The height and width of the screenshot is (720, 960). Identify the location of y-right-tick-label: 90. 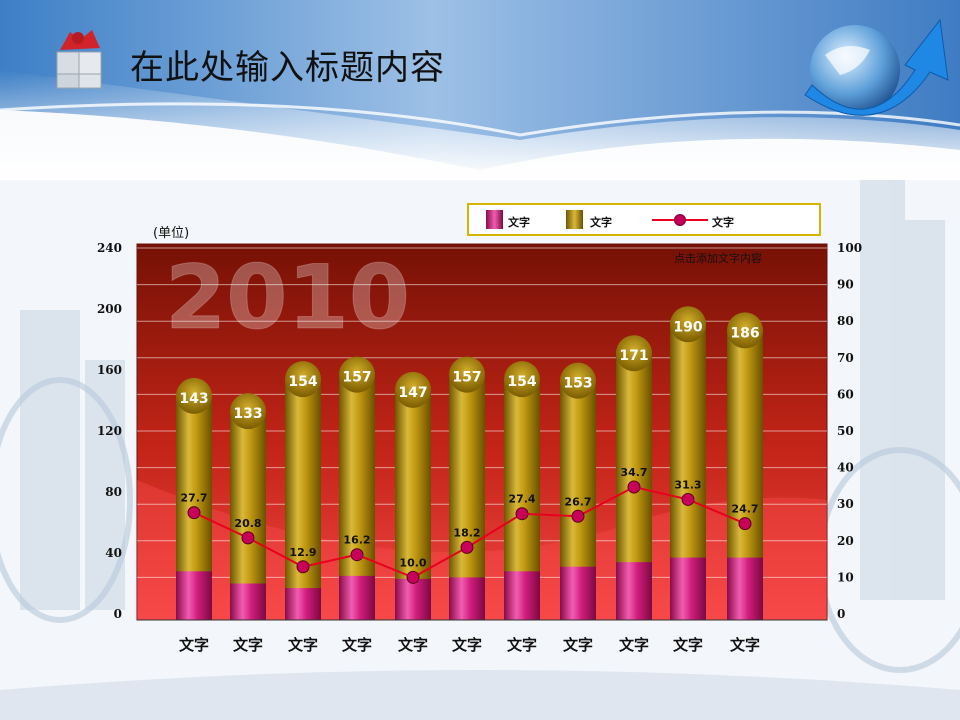
(845, 285).